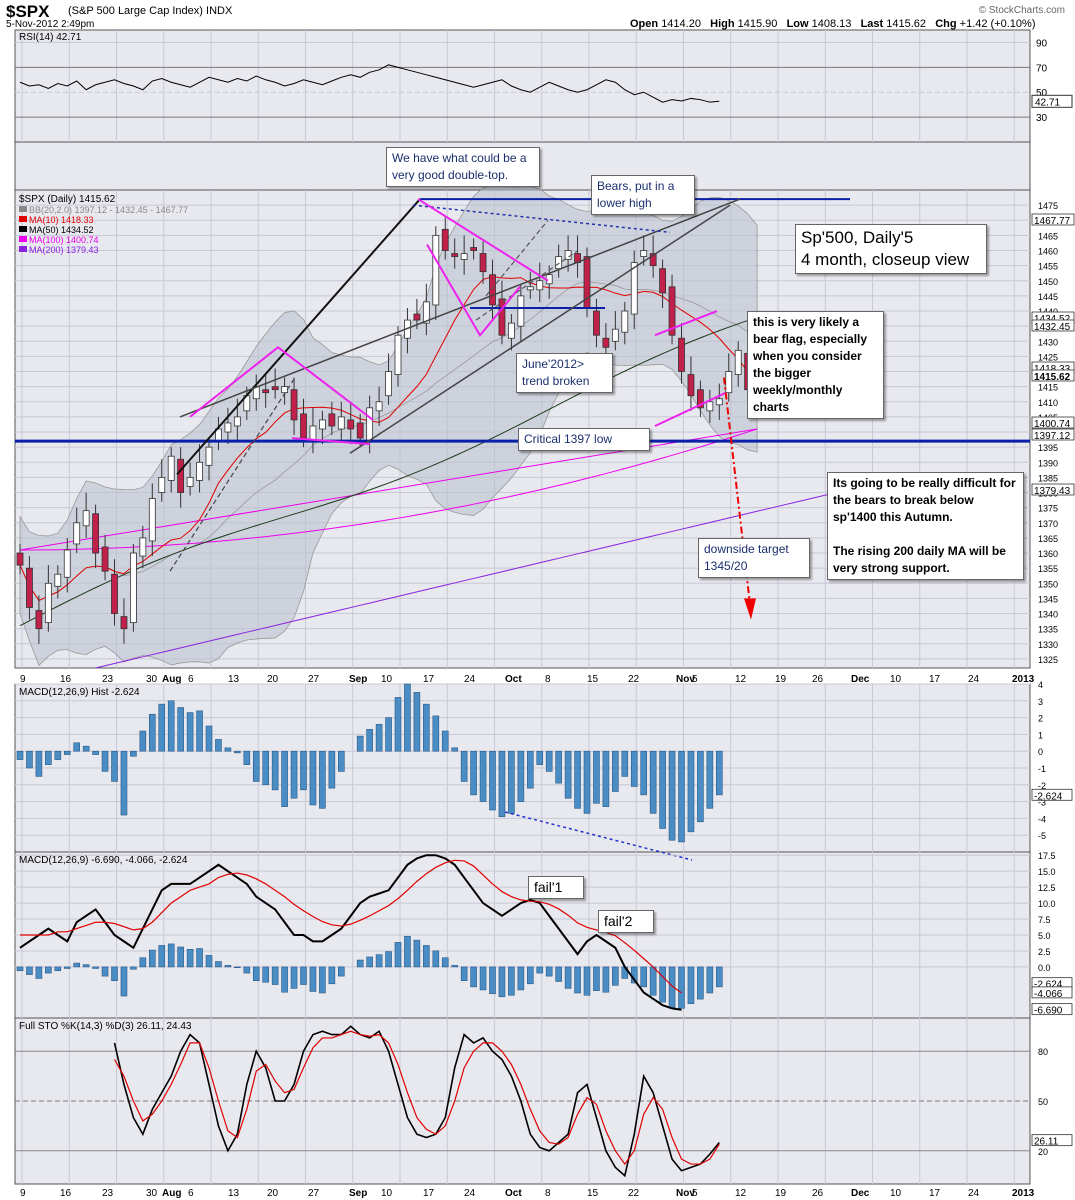  Describe the element at coordinates (695, 1193) in the screenshot. I see `bottom-x-label: 5` at that location.